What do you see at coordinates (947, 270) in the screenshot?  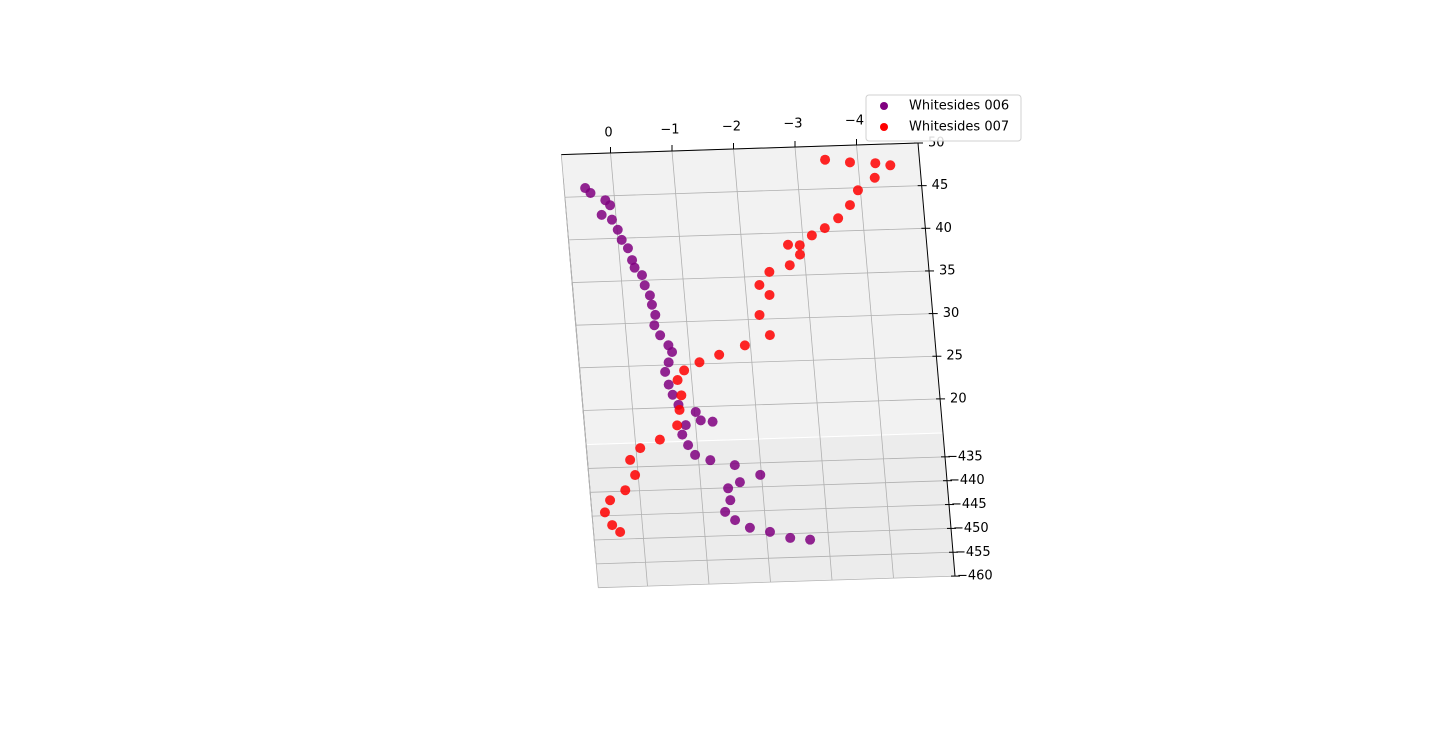 I see `z-tick-label: 35` at bounding box center [947, 270].